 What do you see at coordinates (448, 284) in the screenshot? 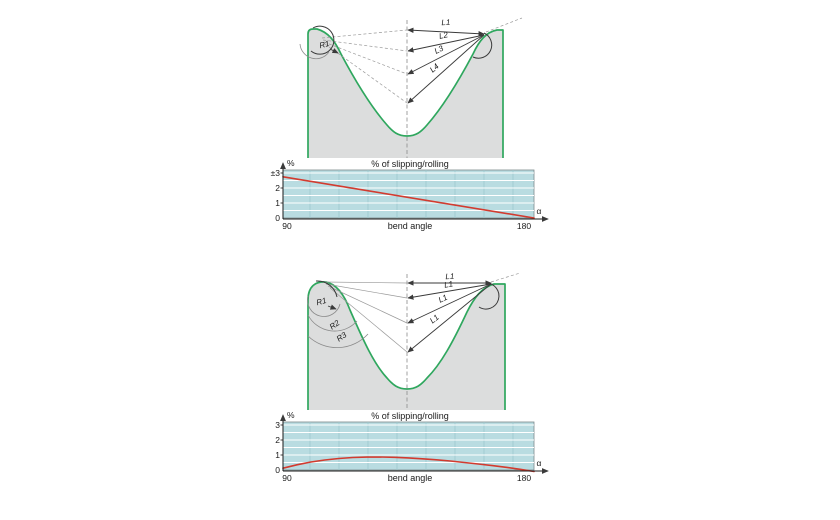
I see `length-label-2: L1` at bounding box center [448, 284].